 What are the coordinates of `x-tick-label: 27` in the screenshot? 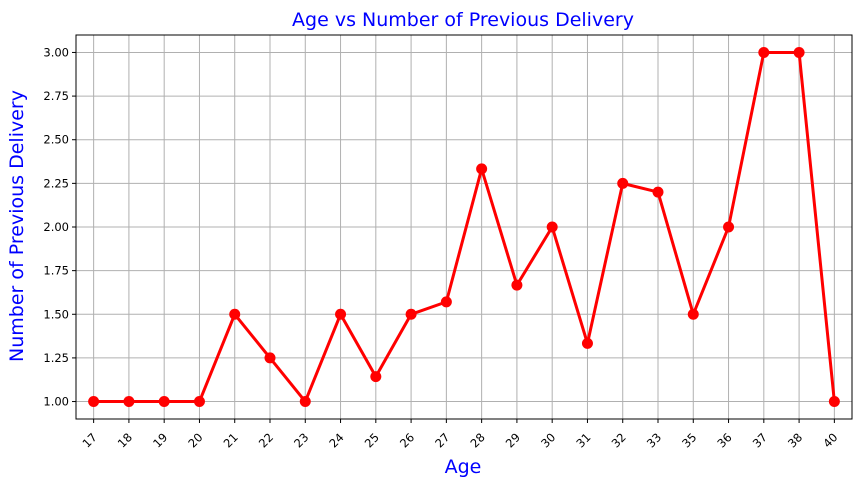 It's located at (442, 440).